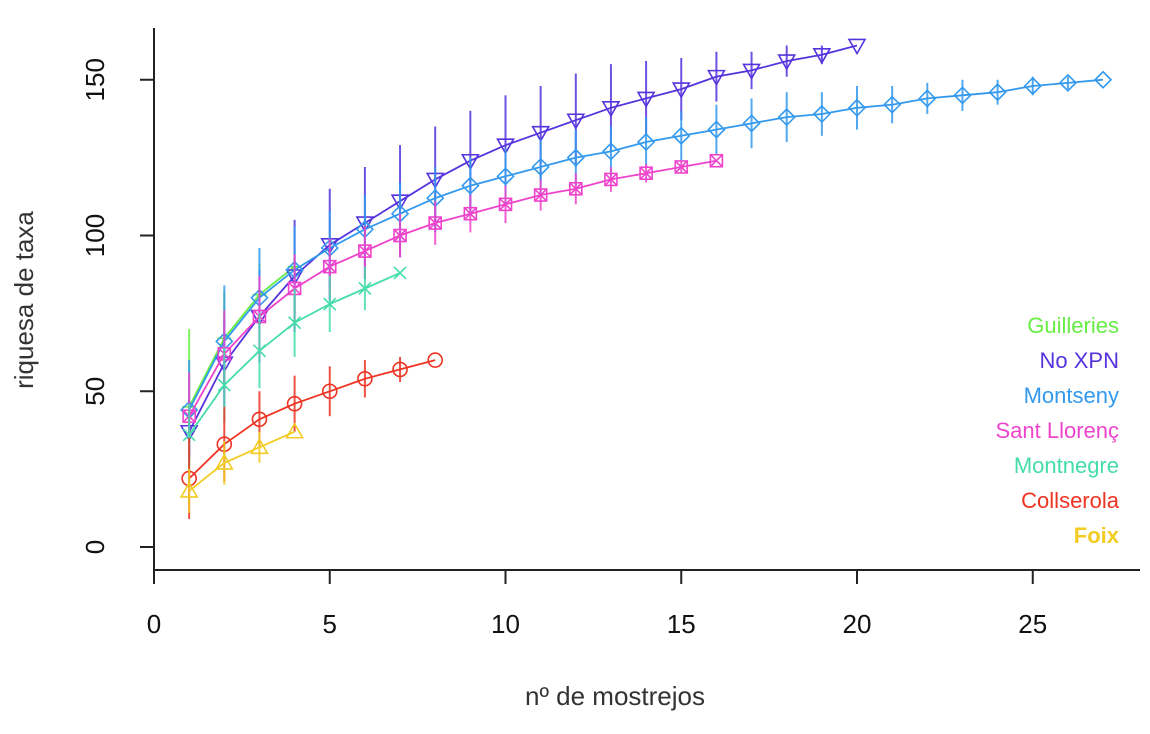  What do you see at coordinates (505, 624) in the screenshot?
I see `x-tick-label: 10` at bounding box center [505, 624].